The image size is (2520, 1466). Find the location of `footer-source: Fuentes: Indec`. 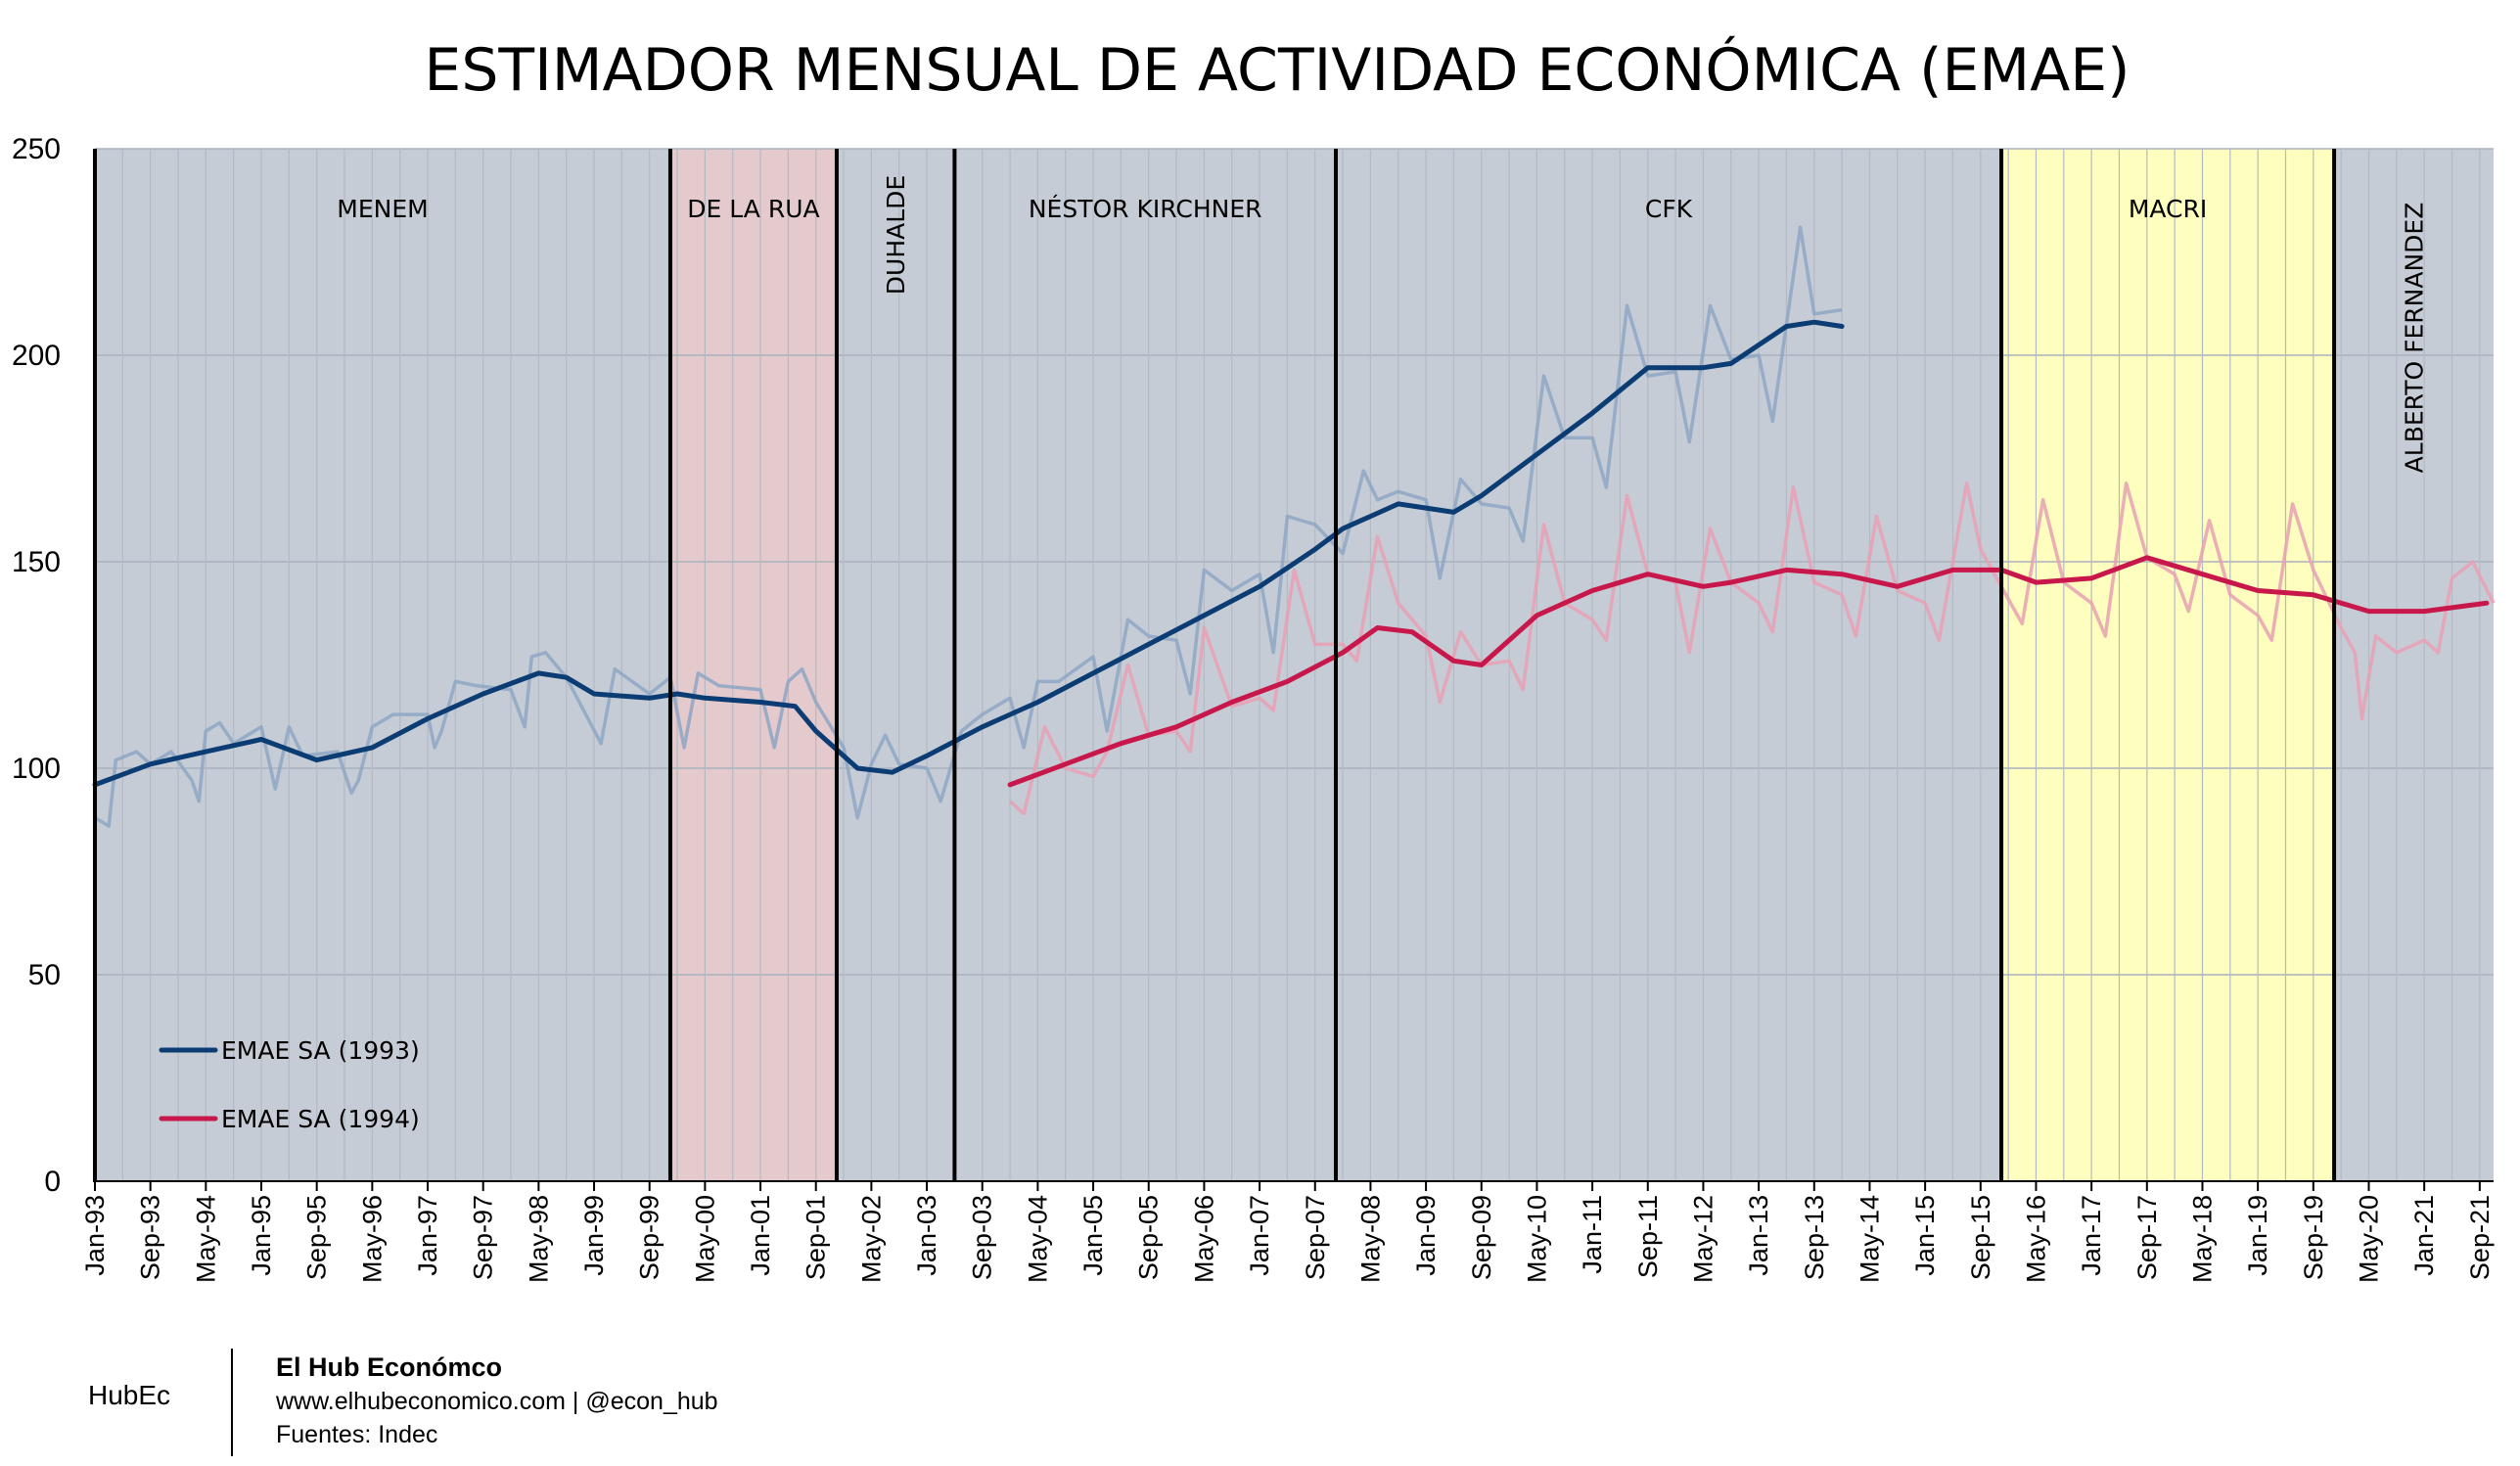

footer-source: Fuentes: Indec is located at coordinates (357, 1434).